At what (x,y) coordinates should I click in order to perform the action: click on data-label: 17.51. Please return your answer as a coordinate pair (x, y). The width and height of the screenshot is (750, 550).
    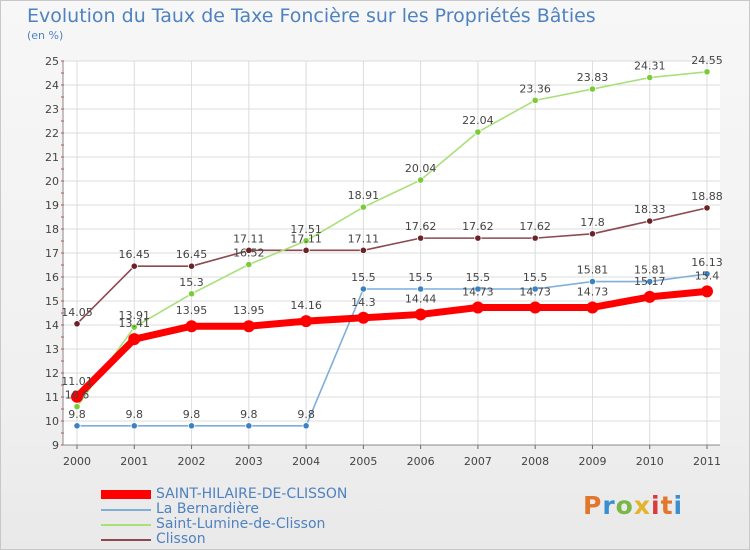
    Looking at the image, I should click on (306, 229).